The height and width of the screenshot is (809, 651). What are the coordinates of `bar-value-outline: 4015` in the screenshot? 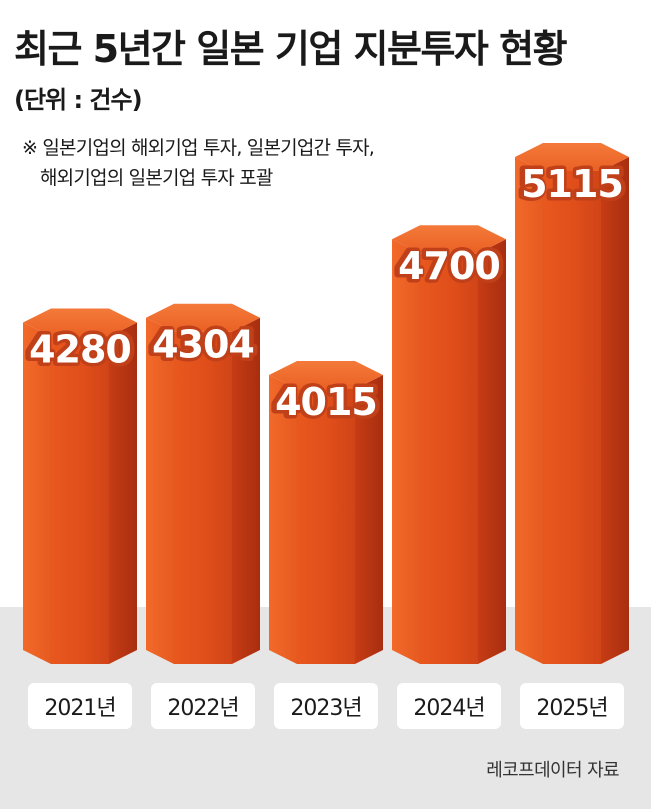 It's located at (326, 402).